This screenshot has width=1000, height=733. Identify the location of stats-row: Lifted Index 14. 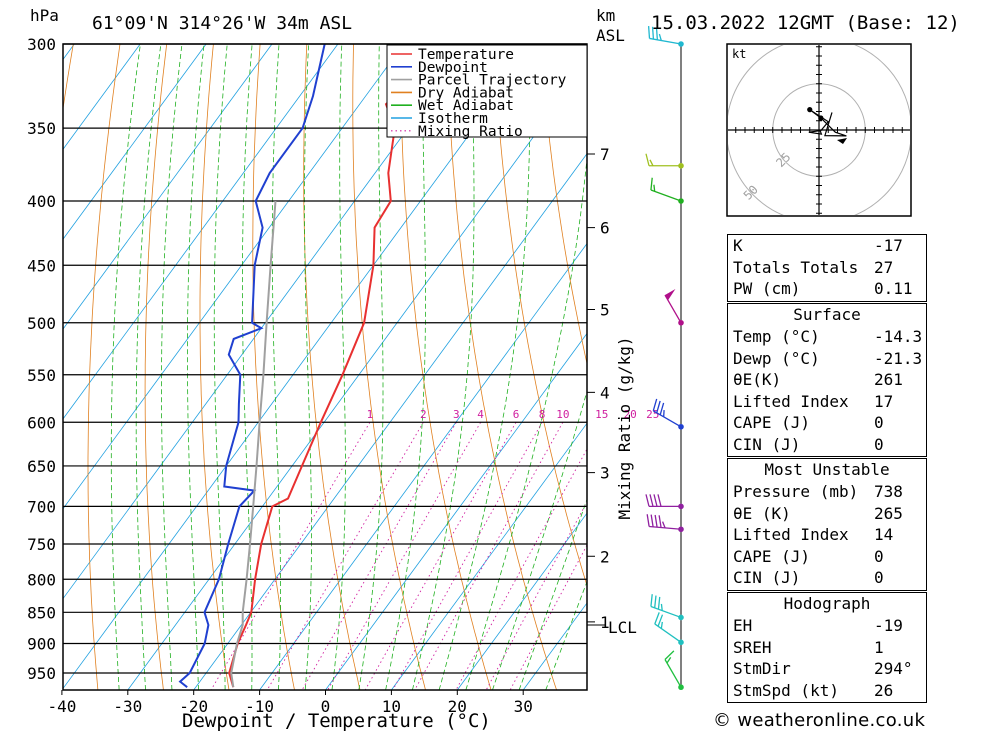
(827, 535).